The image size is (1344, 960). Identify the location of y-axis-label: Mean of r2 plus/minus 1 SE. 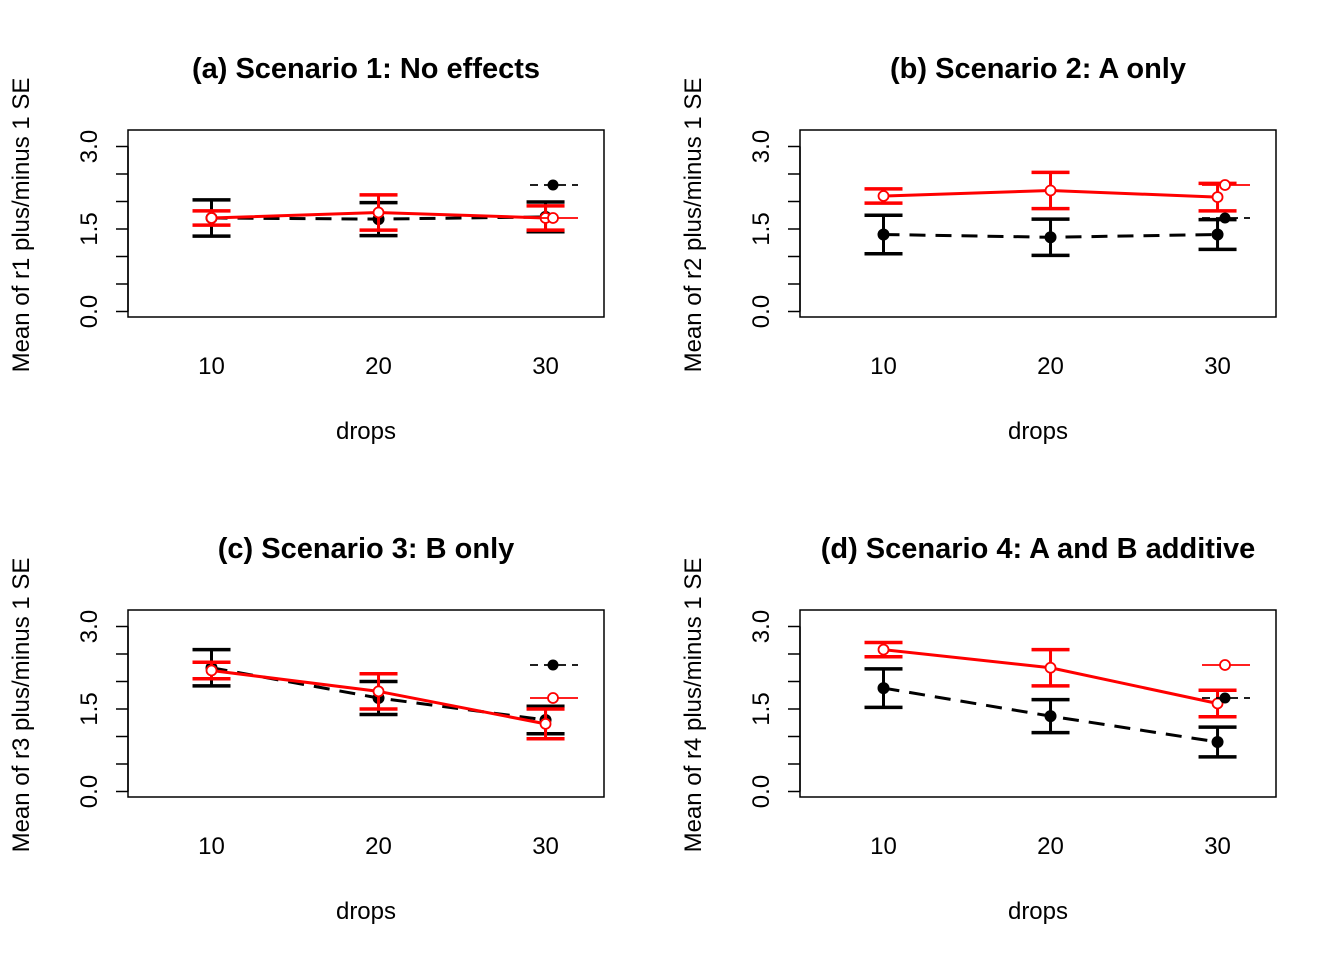
(693, 225).